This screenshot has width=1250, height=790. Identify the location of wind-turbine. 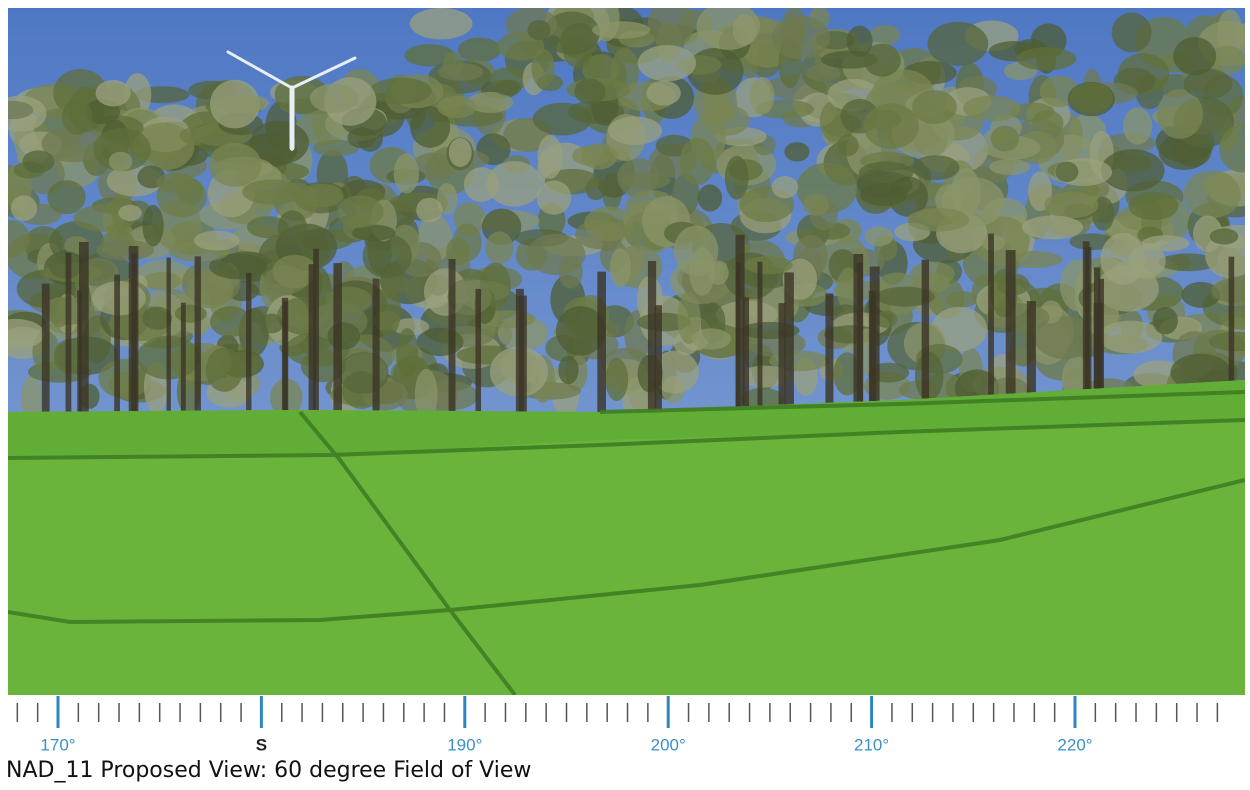
(291, 100).